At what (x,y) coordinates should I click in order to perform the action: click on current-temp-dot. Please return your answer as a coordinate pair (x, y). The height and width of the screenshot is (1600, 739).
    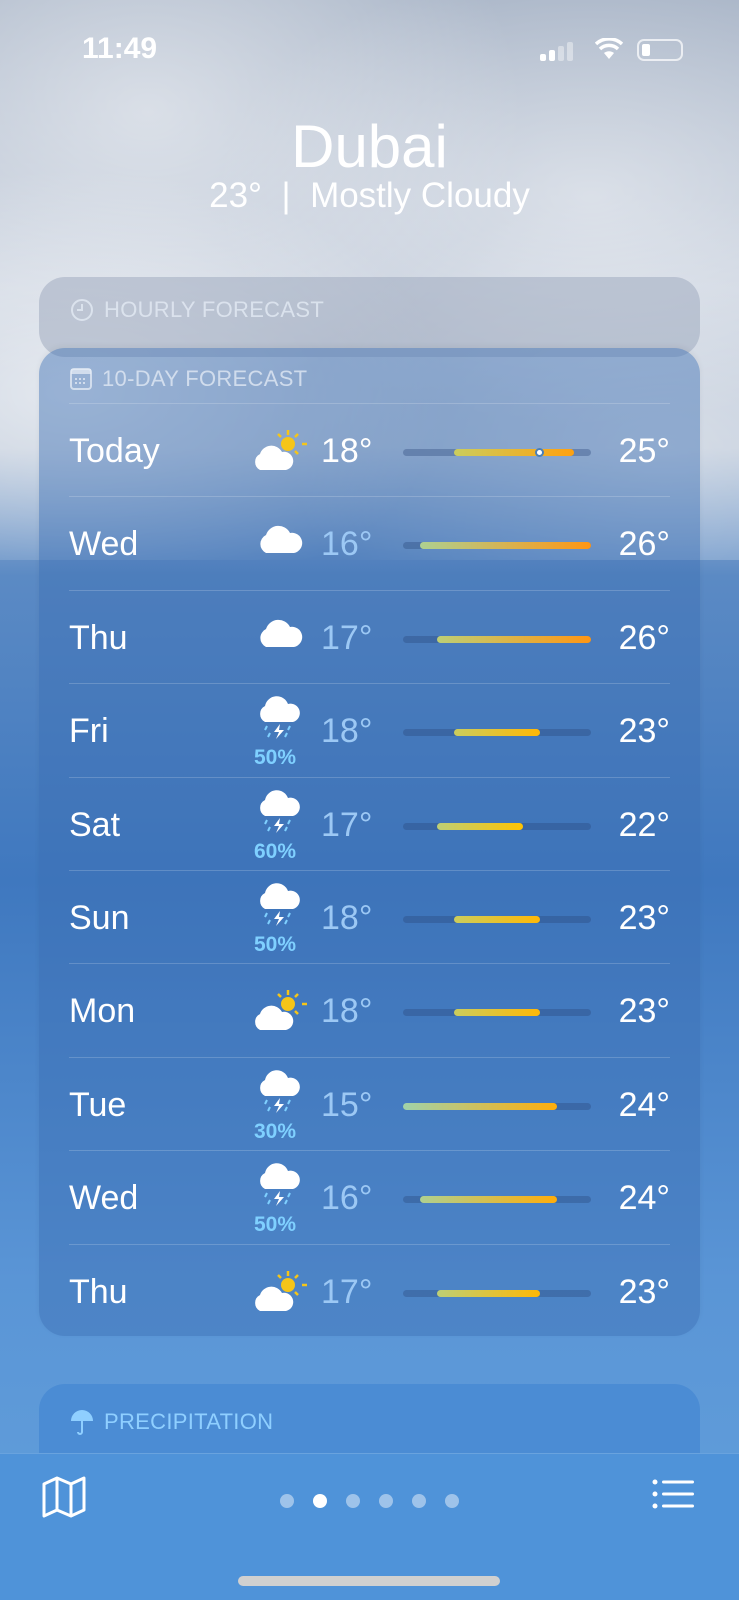
    Looking at the image, I should click on (539, 452).